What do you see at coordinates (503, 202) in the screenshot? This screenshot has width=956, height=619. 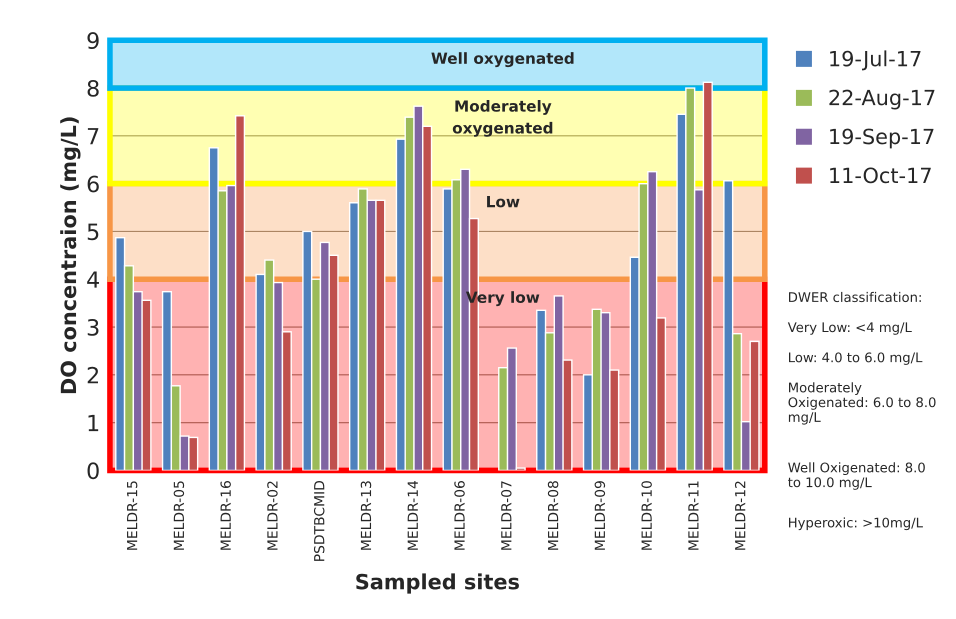 I see `band-label: Low` at bounding box center [503, 202].